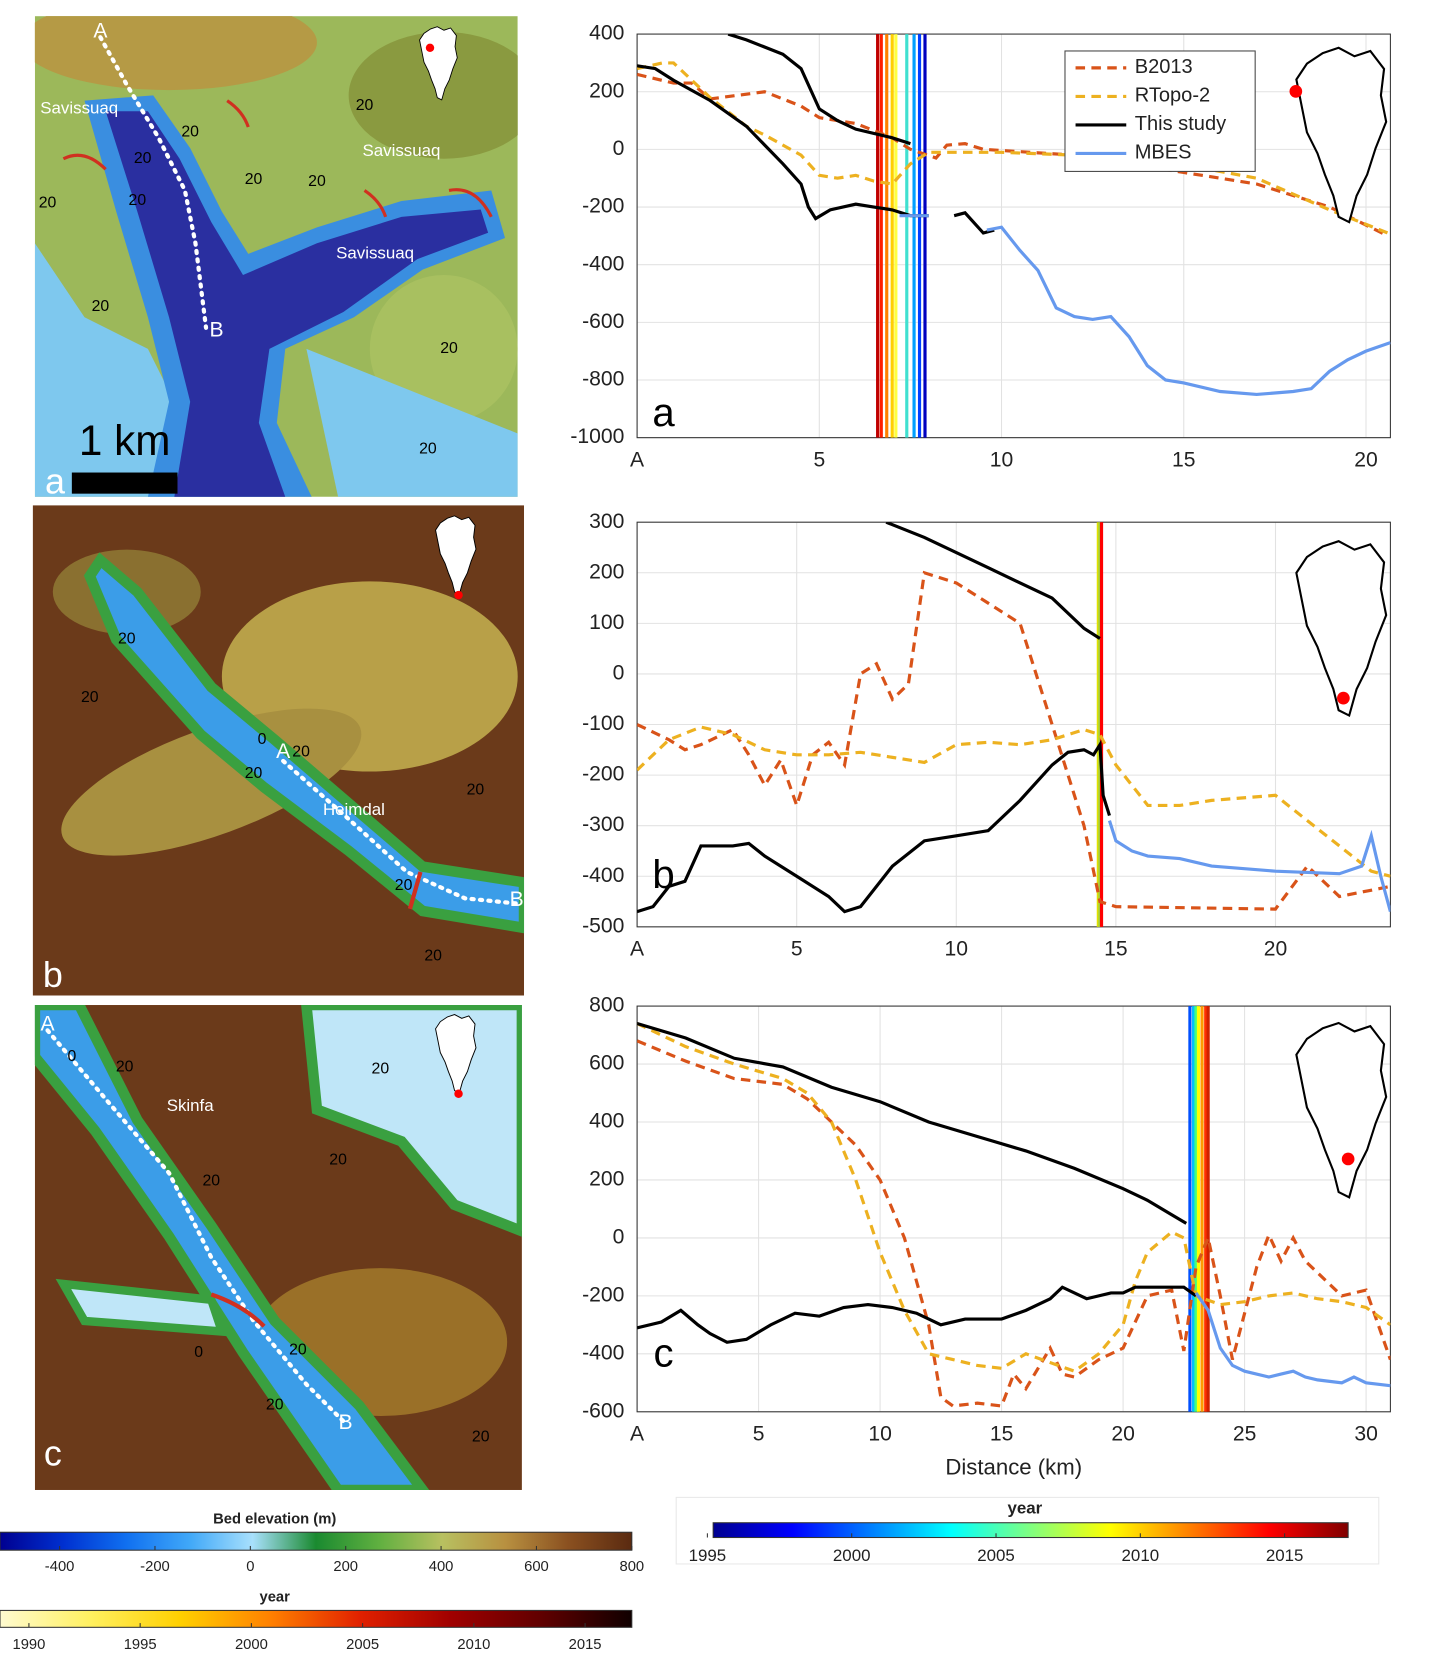 The image size is (1439, 1654). I want to click on colorbar-title: Bed elevation (m), so click(274, 1519).